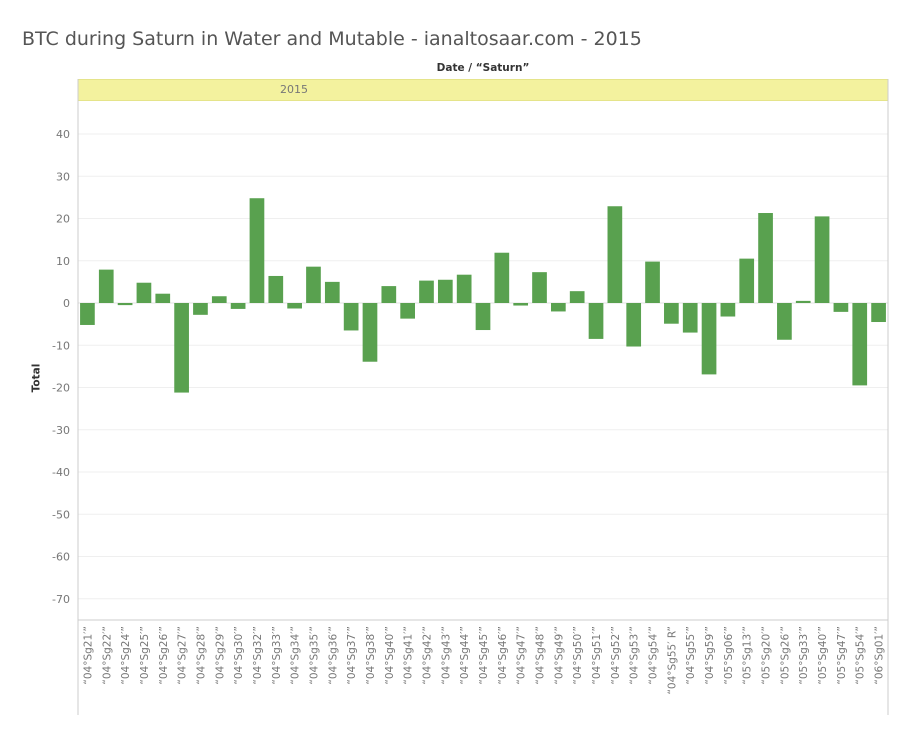 This screenshot has height=747, width=916. I want to click on x-tick-label: “04°Sg42′”, so click(427, 655).